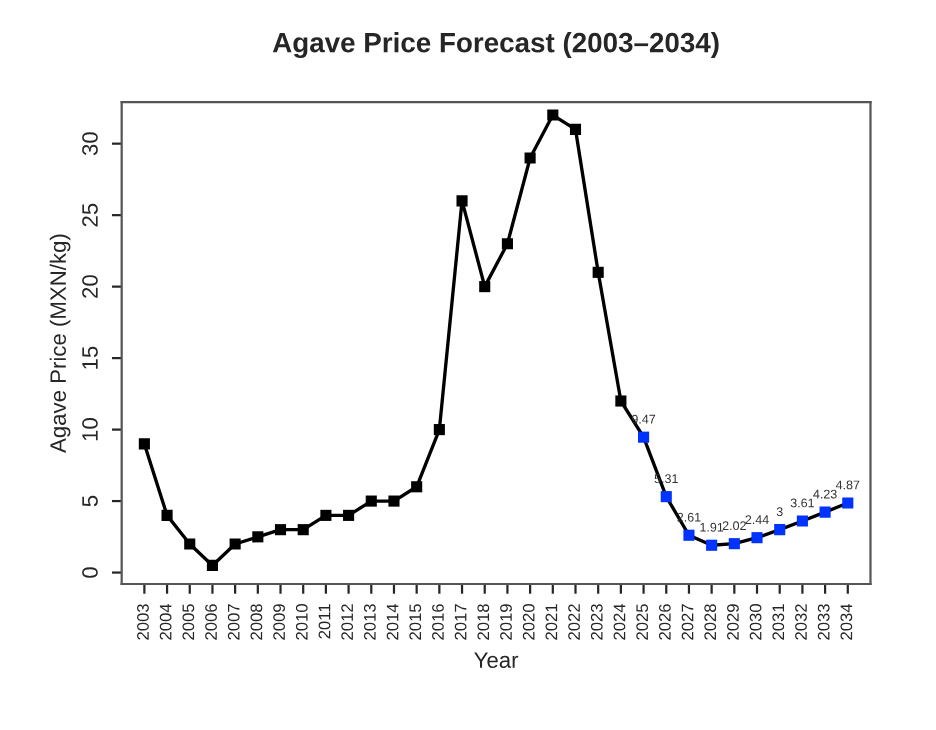  What do you see at coordinates (90, 144) in the screenshot?
I see `y-tick-label: 30` at bounding box center [90, 144].